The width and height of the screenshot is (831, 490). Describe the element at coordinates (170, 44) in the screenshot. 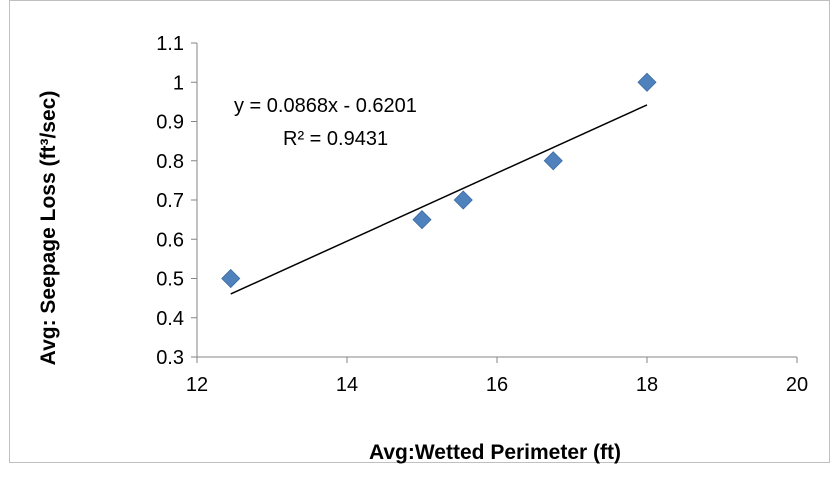

I see `y-tick-label: 1.1` at that location.